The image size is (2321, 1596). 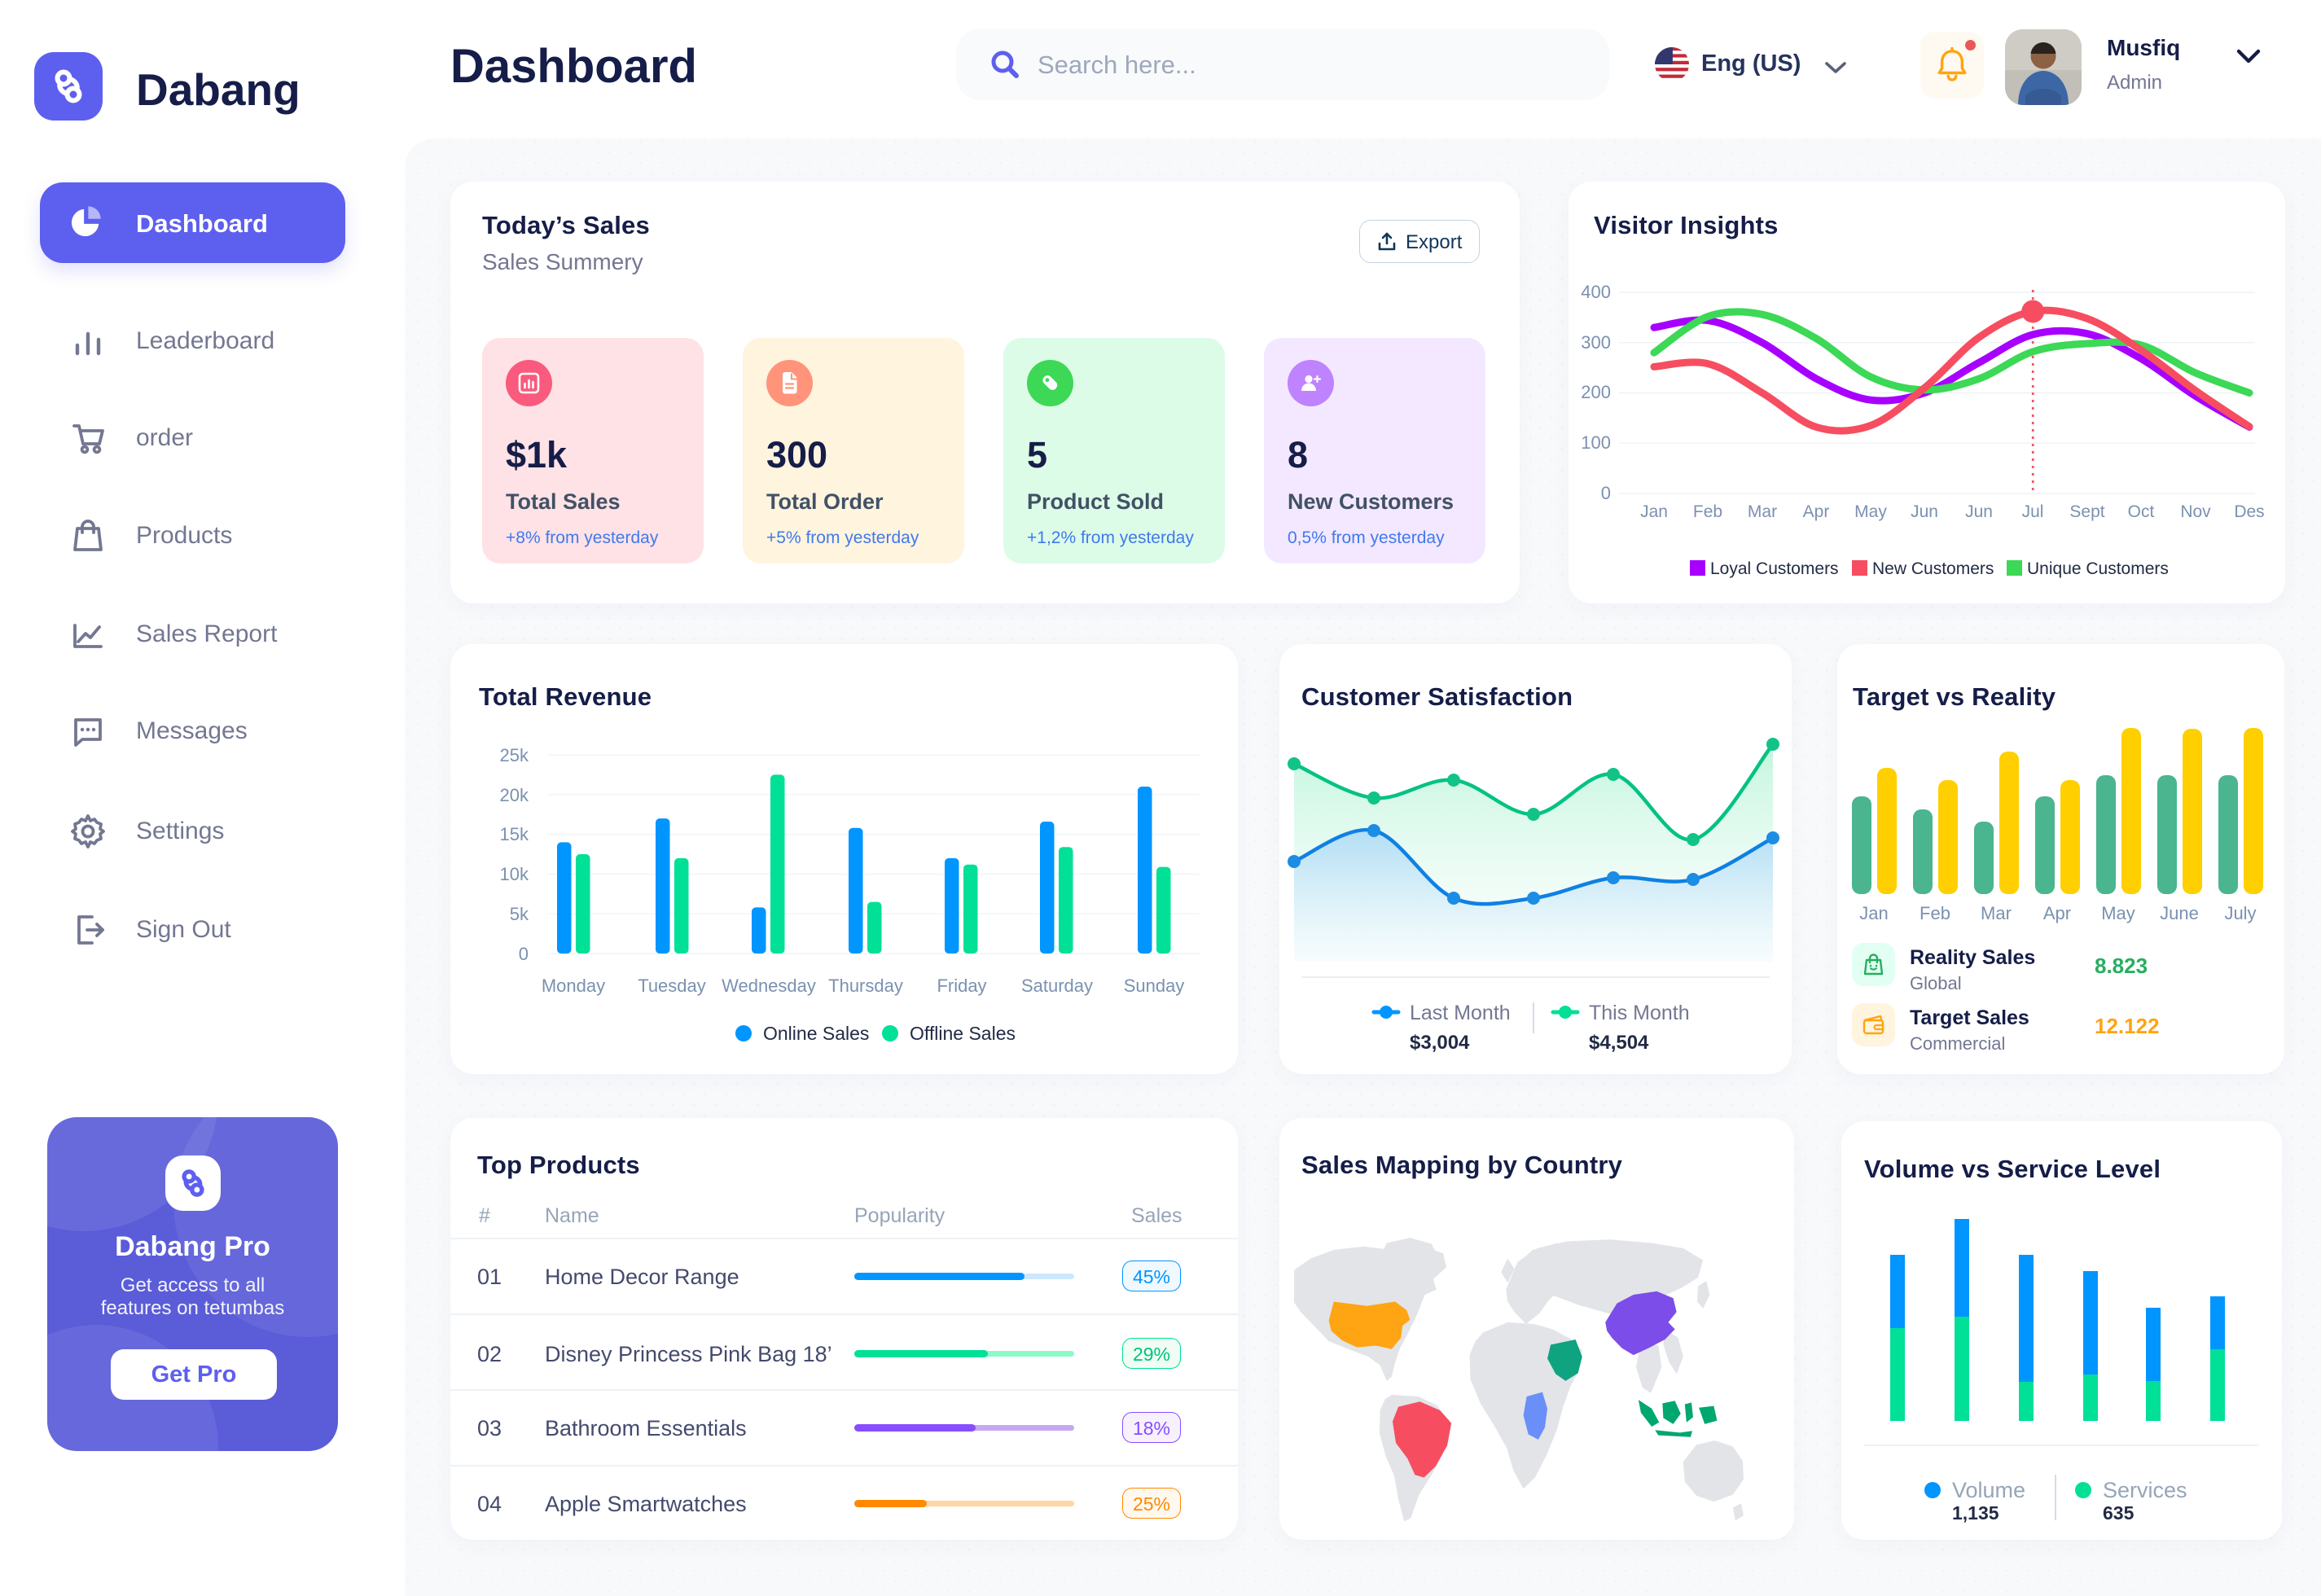 What do you see at coordinates (514, 834) in the screenshot?
I see `svg-text: 15k` at bounding box center [514, 834].